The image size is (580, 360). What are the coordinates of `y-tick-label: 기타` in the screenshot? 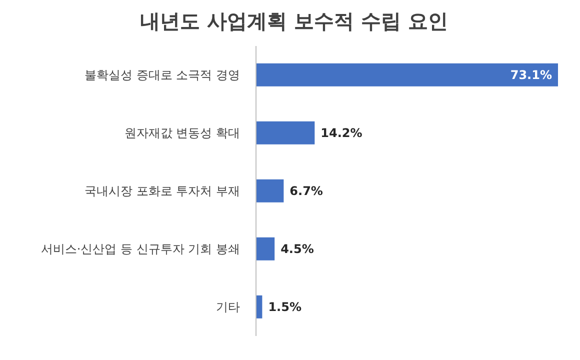 It's located at (228, 307).